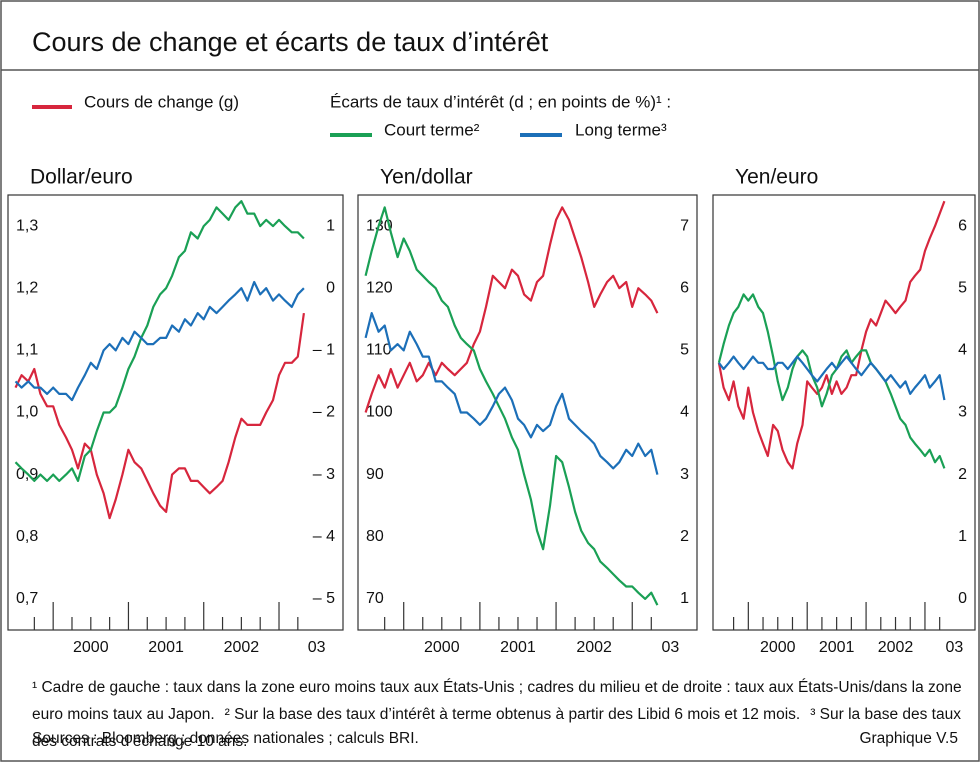 Image resolution: width=980 pixels, height=762 pixels. I want to click on y2-tick-label: 7, so click(684, 225).